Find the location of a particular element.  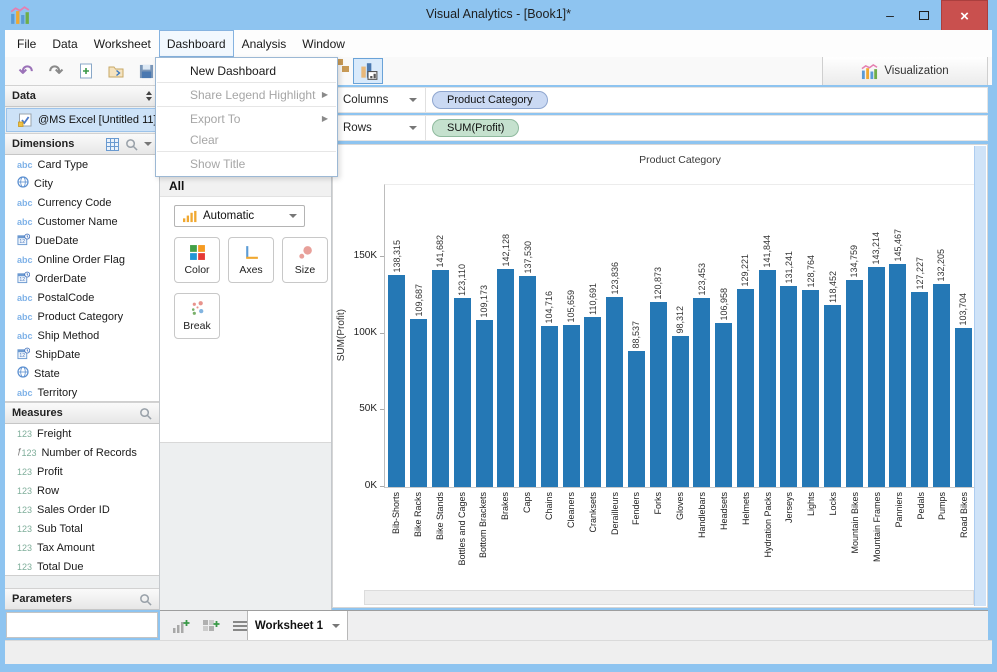

visualization-tab: Visualization is located at coordinates (905, 71).